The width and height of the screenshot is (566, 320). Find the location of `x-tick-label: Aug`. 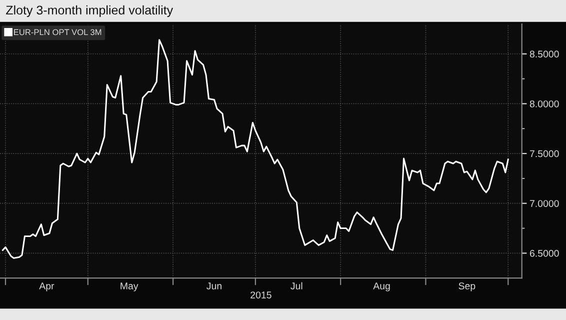

x-tick-label: Aug is located at coordinates (381, 287).